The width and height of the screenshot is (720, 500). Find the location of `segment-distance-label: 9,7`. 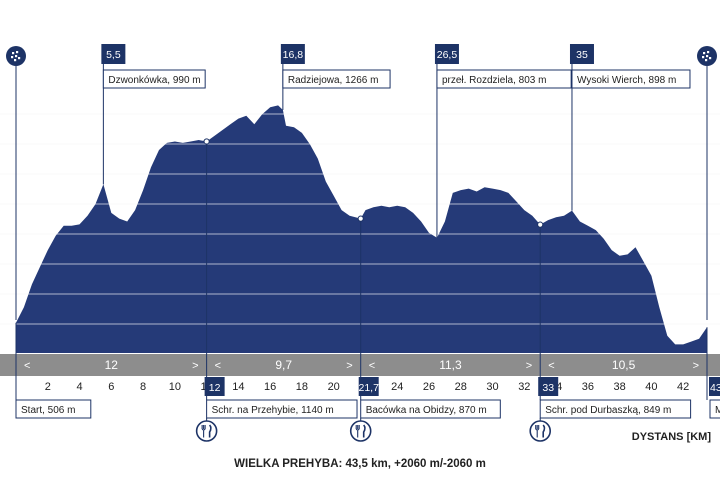

segment-distance-label: 9,7 is located at coordinates (283, 365).